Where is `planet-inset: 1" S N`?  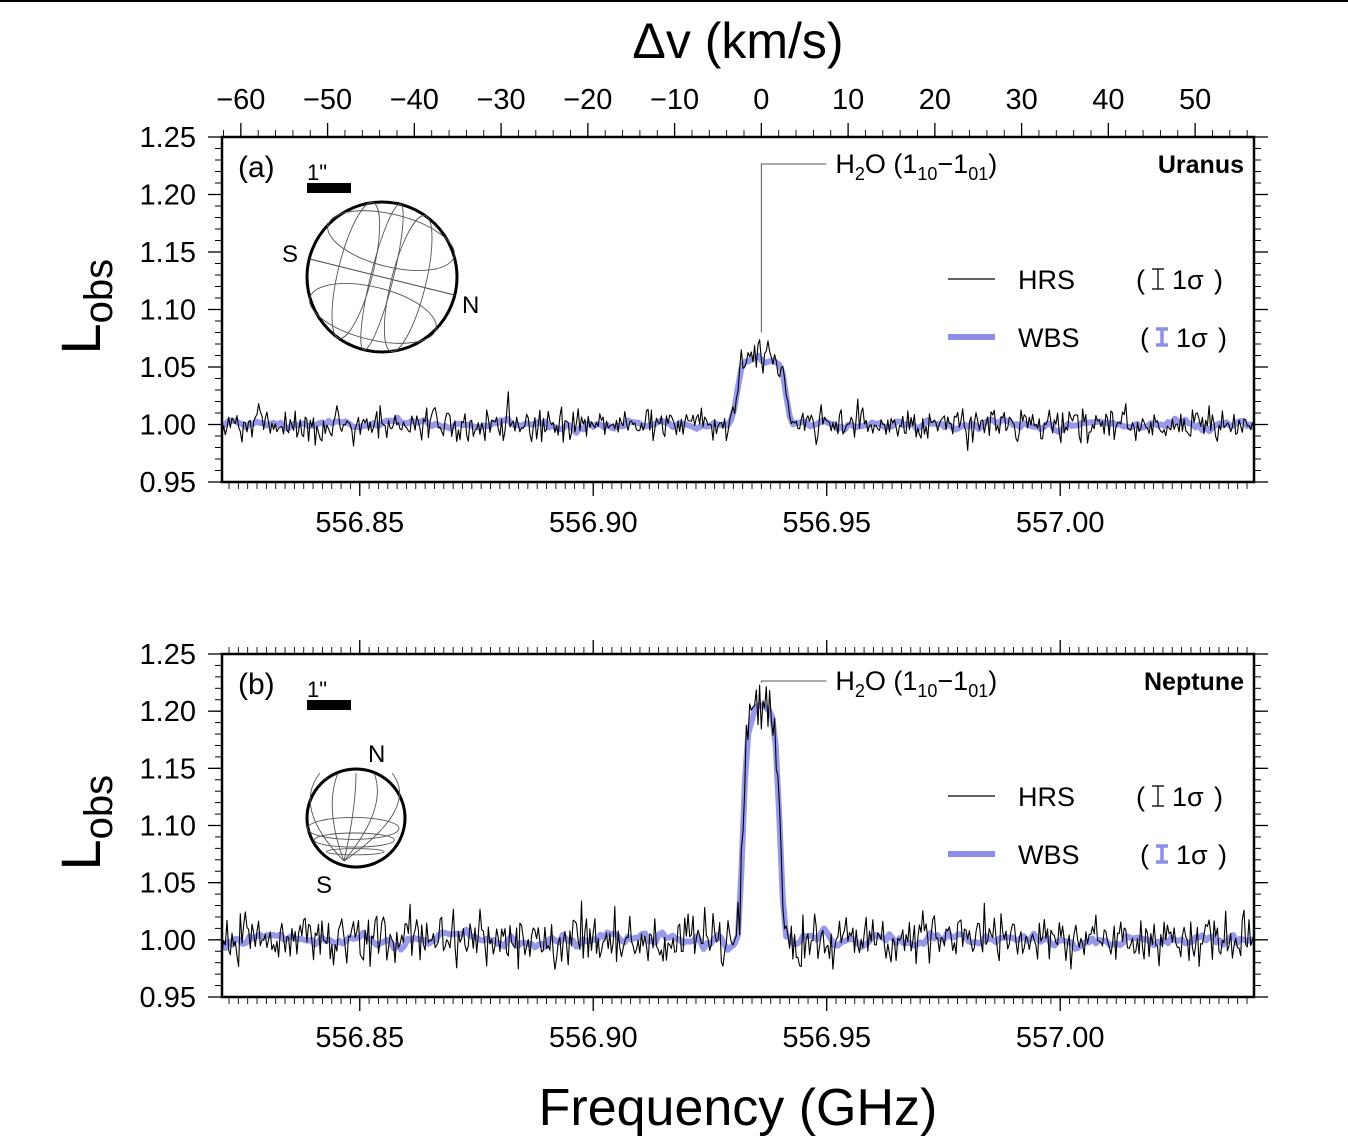
planet-inset: 1" S N is located at coordinates (380, 257).